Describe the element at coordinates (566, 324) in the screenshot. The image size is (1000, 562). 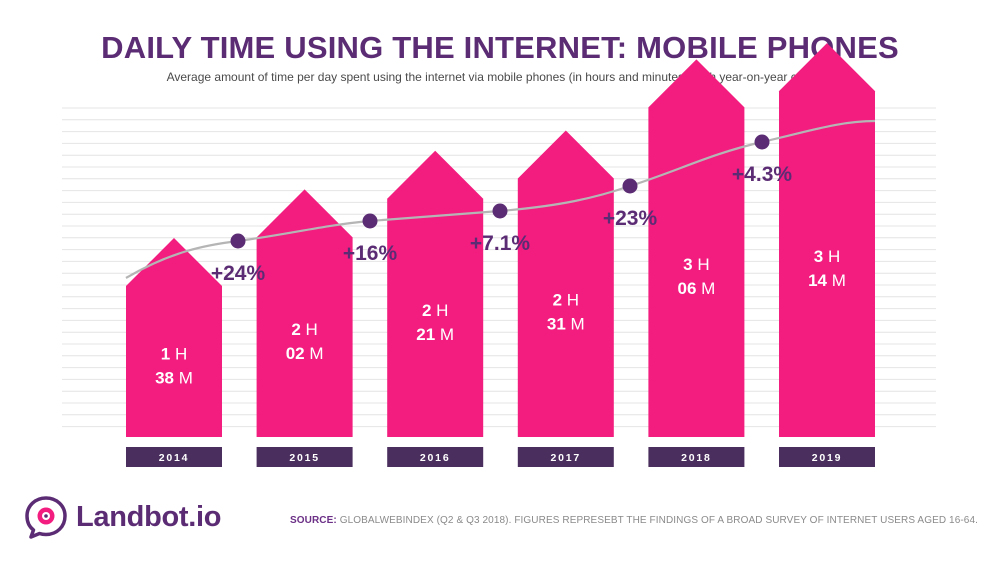
I see `bar-label-minutes: 31 M` at that location.